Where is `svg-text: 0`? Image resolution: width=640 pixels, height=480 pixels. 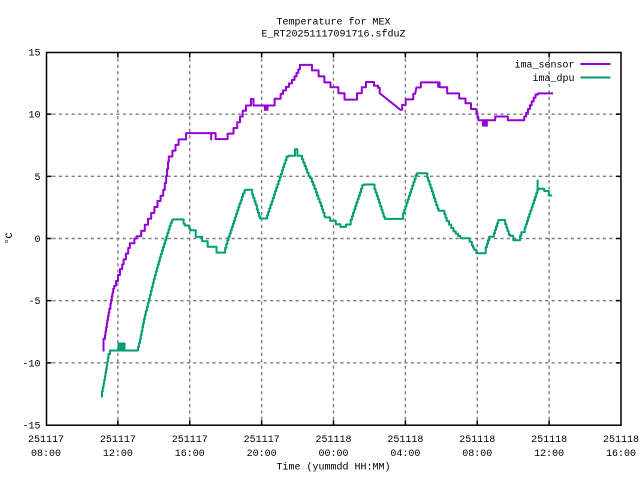
svg-text: 0 is located at coordinates (37, 240).